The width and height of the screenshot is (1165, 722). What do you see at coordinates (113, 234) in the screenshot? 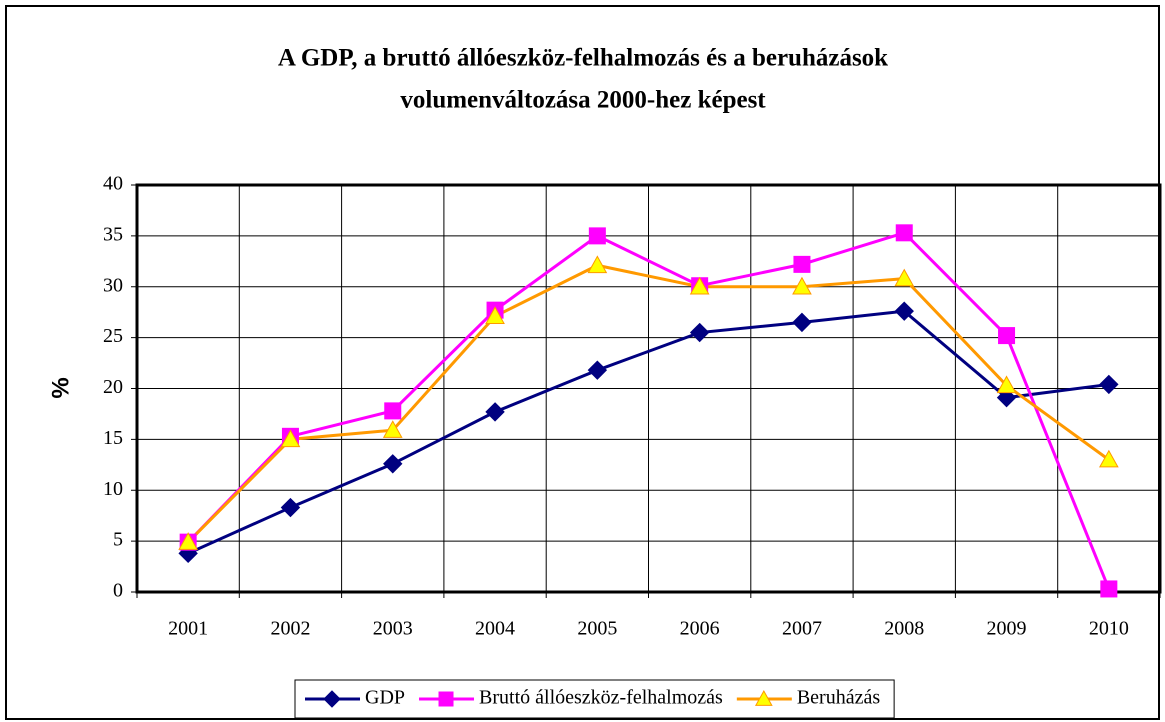
I see `y-tick-label: 35` at bounding box center [113, 234].